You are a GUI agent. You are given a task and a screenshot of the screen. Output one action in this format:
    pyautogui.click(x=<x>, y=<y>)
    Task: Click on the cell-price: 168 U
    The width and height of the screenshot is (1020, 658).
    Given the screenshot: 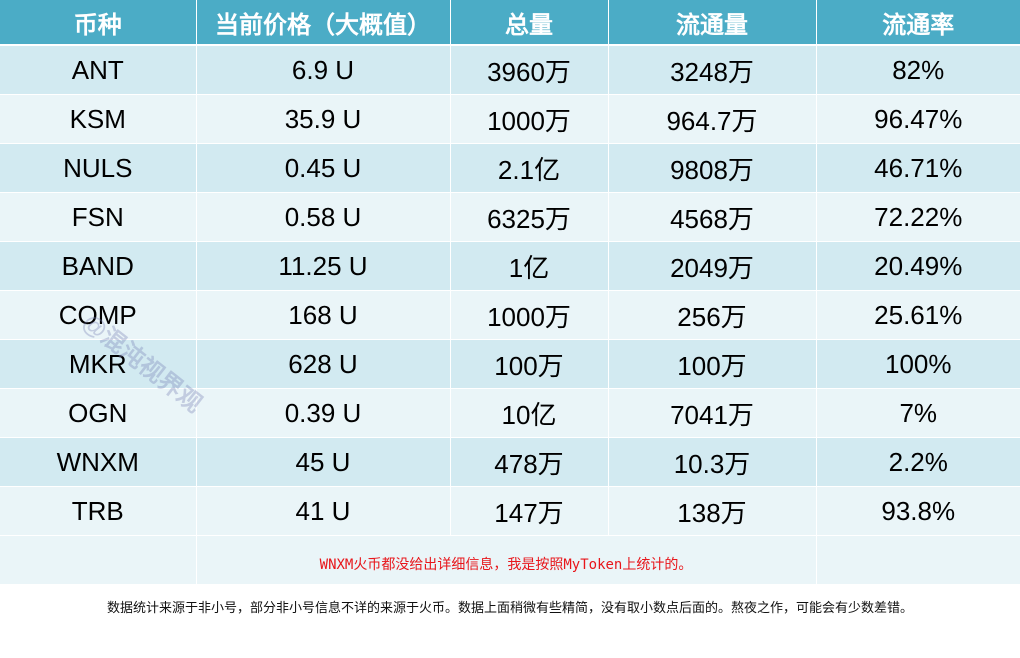 What is the action you would take?
    pyautogui.click(x=323, y=315)
    